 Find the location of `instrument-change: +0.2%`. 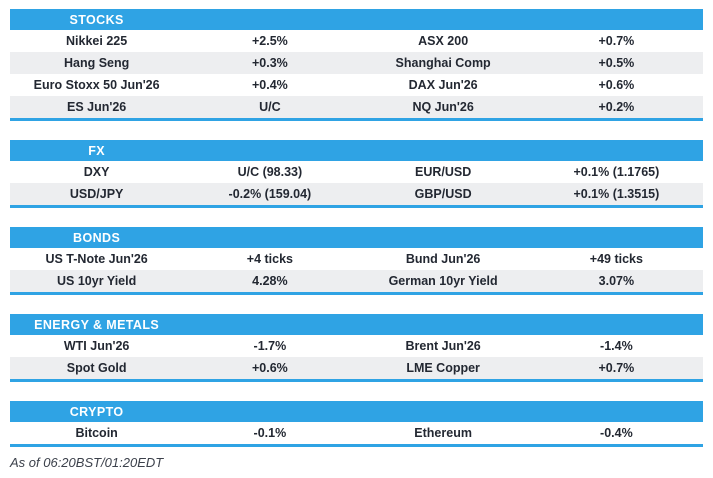

instrument-change: +0.2% is located at coordinates (616, 107).